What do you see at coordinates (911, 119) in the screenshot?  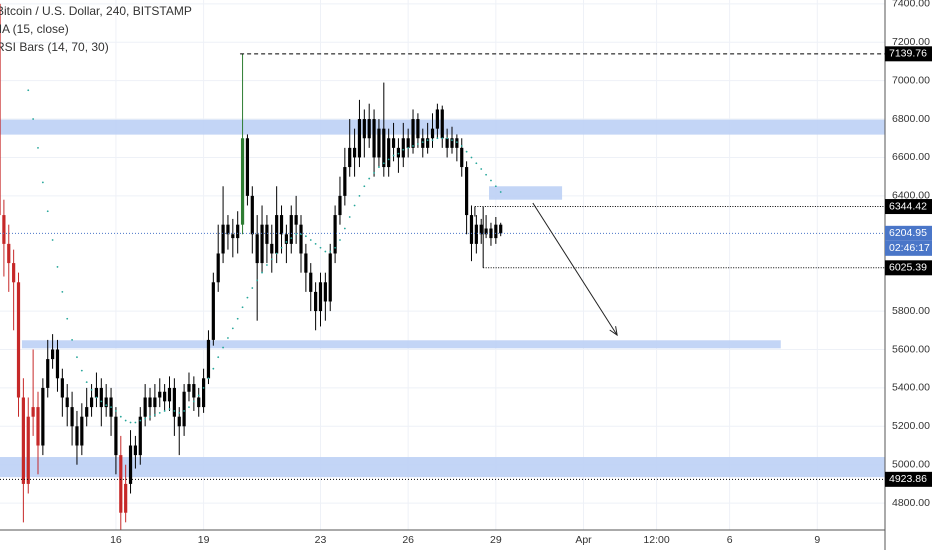 I see `y-tick-label: 6800.00` at bounding box center [911, 119].